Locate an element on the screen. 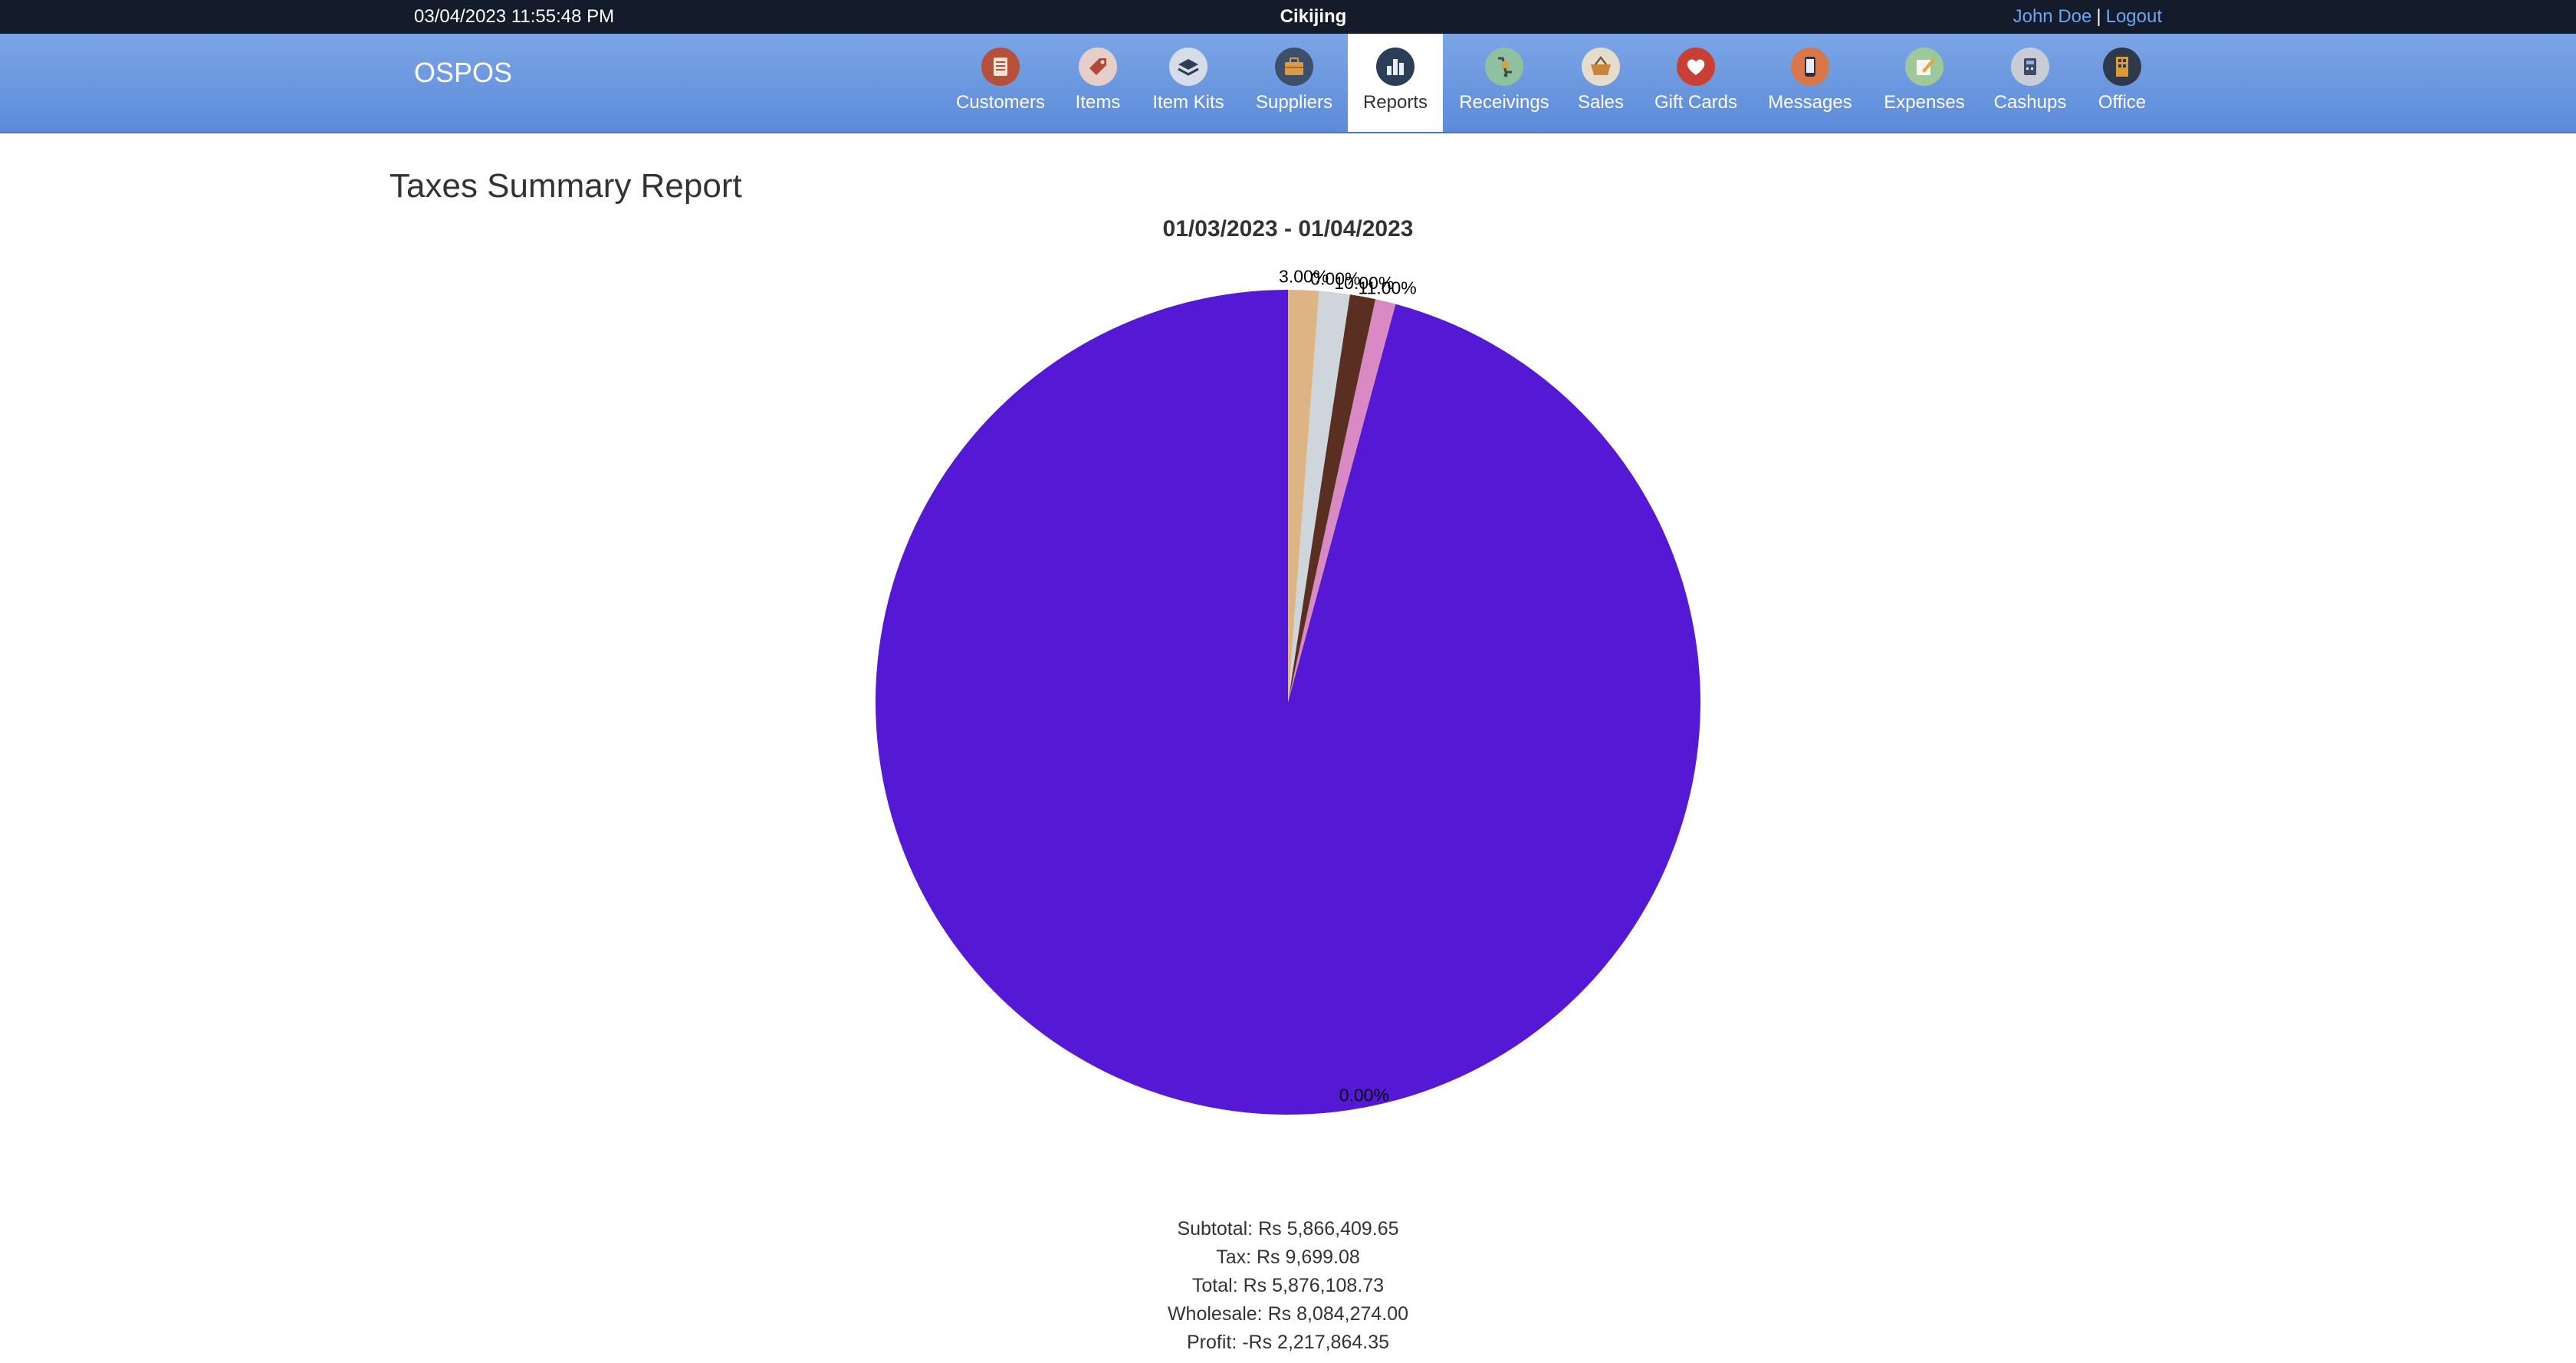 Image resolution: width=2576 pixels, height=1363 pixels. nav-item-office: Office is located at coordinates (2122, 83).